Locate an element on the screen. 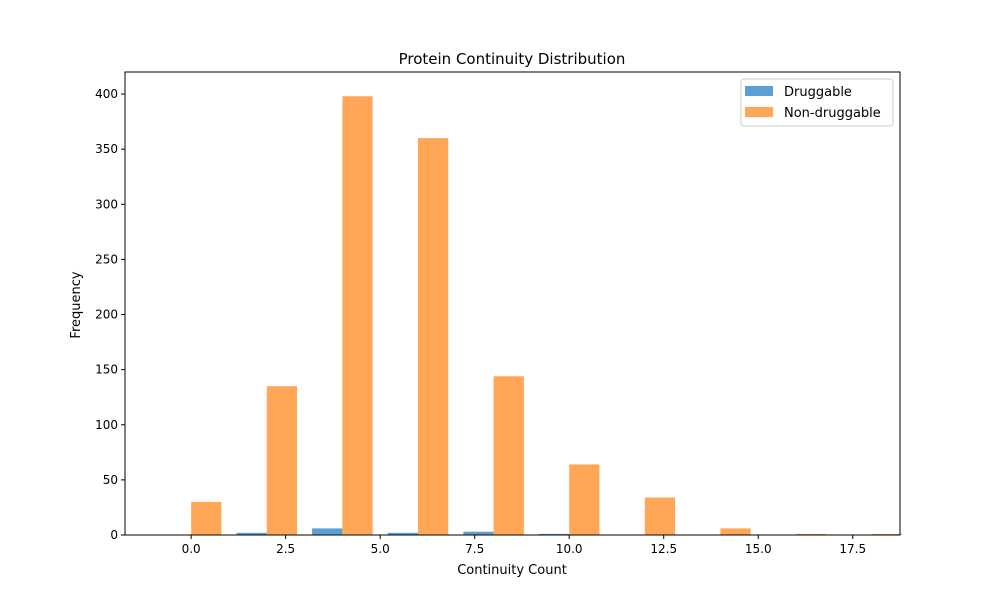 The image size is (1000, 604). x-tick-label: 2.5 is located at coordinates (285, 549).